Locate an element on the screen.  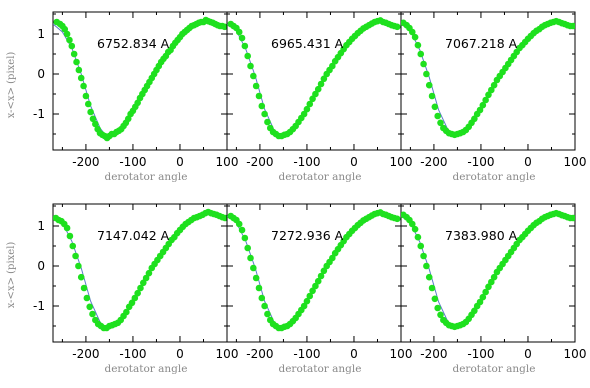
panel-wavelength-label: 7383.980 A is located at coordinates (481, 235).